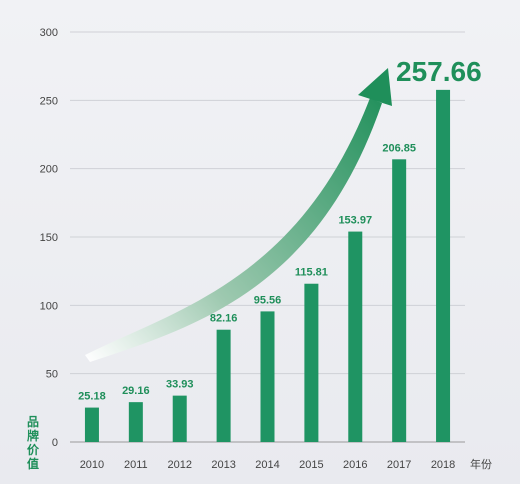 This screenshot has height=484, width=520. I want to click on x-tick-label: 2014, so click(267, 465).